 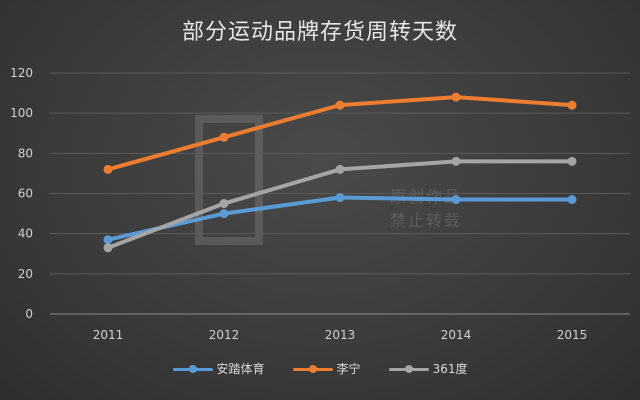 What do you see at coordinates (29, 314) in the screenshot?
I see `y-tick-label: 0` at bounding box center [29, 314].